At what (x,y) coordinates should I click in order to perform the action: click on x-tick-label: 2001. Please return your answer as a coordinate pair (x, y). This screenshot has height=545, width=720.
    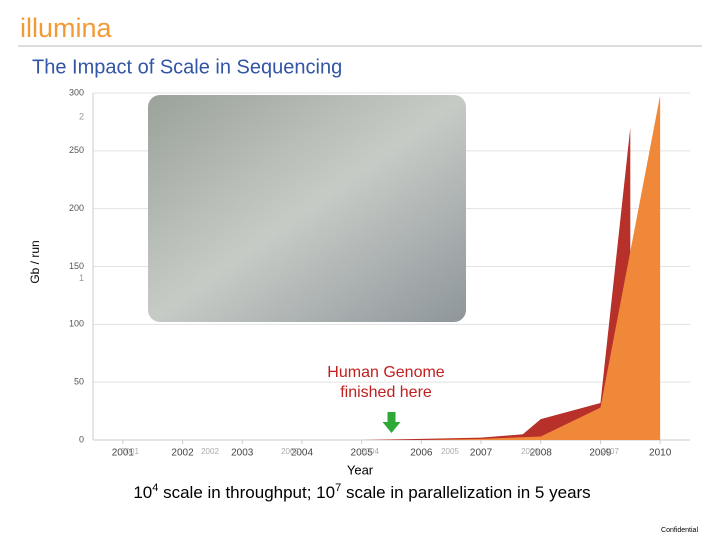
    Looking at the image, I should click on (123, 453).